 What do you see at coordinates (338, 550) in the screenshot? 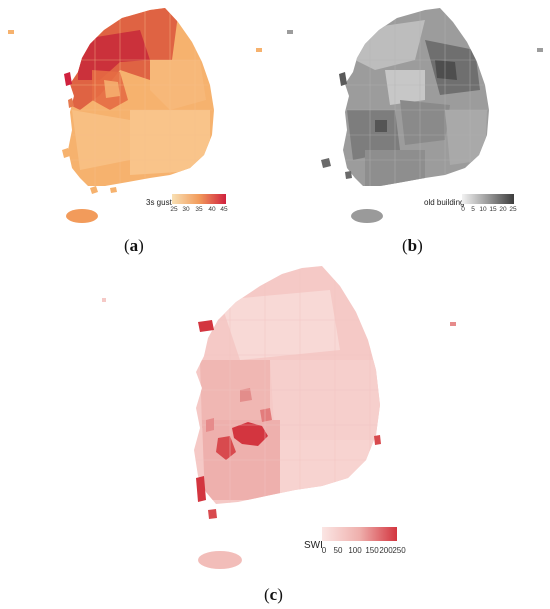
I see `legend-c-tick: 50` at bounding box center [338, 550].